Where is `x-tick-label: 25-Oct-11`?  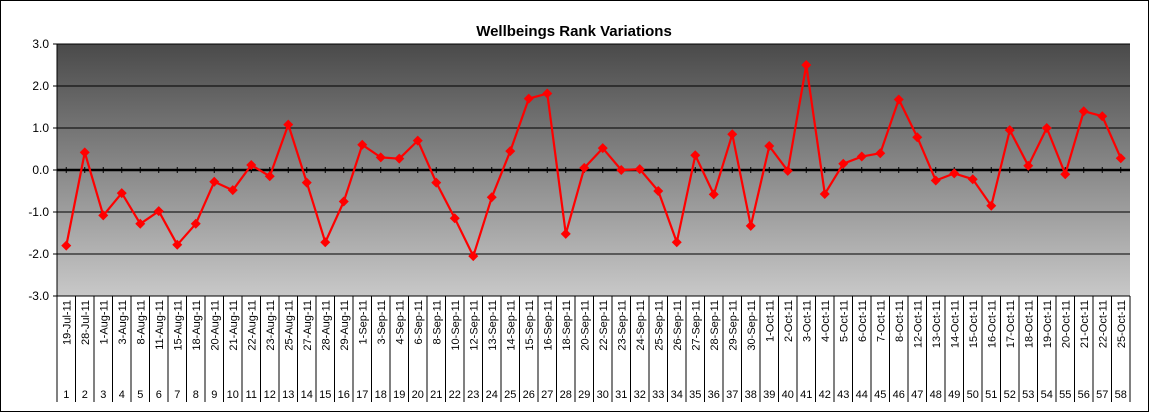
x-tick-label: 25-Oct-11 is located at coordinates (1122, 324).